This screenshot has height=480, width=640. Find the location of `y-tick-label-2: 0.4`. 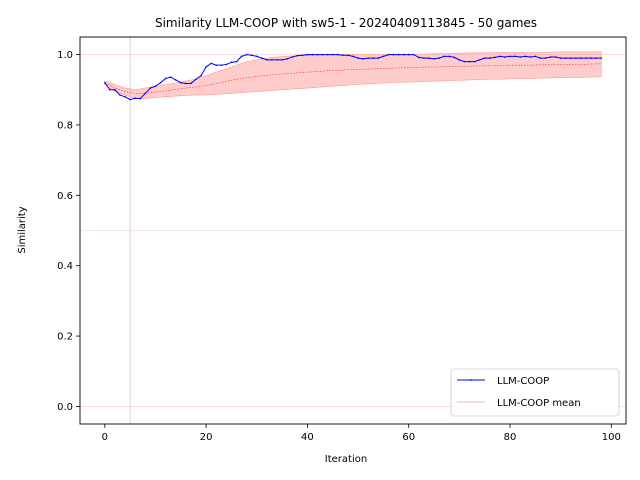

y-tick-label-2: 0.4 is located at coordinates (65, 266).